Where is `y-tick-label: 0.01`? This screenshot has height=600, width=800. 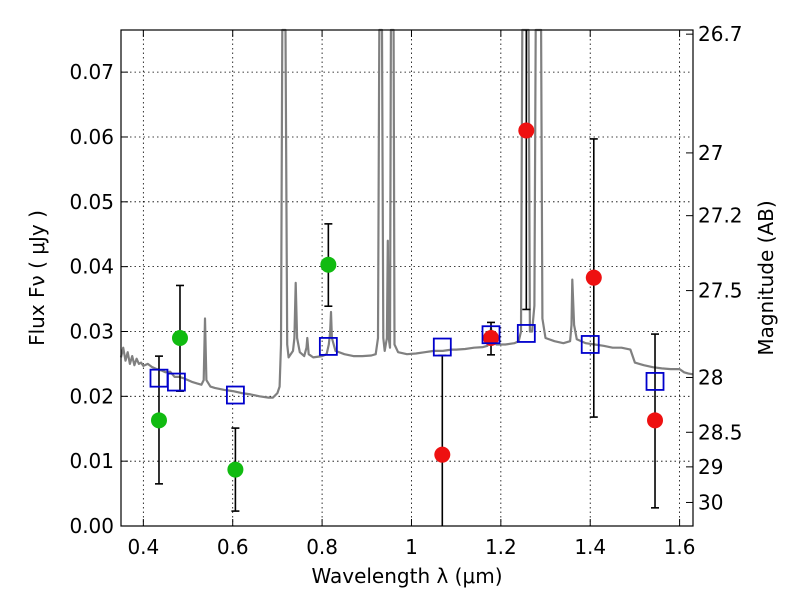 y-tick-label: 0.01 is located at coordinates (91, 461).